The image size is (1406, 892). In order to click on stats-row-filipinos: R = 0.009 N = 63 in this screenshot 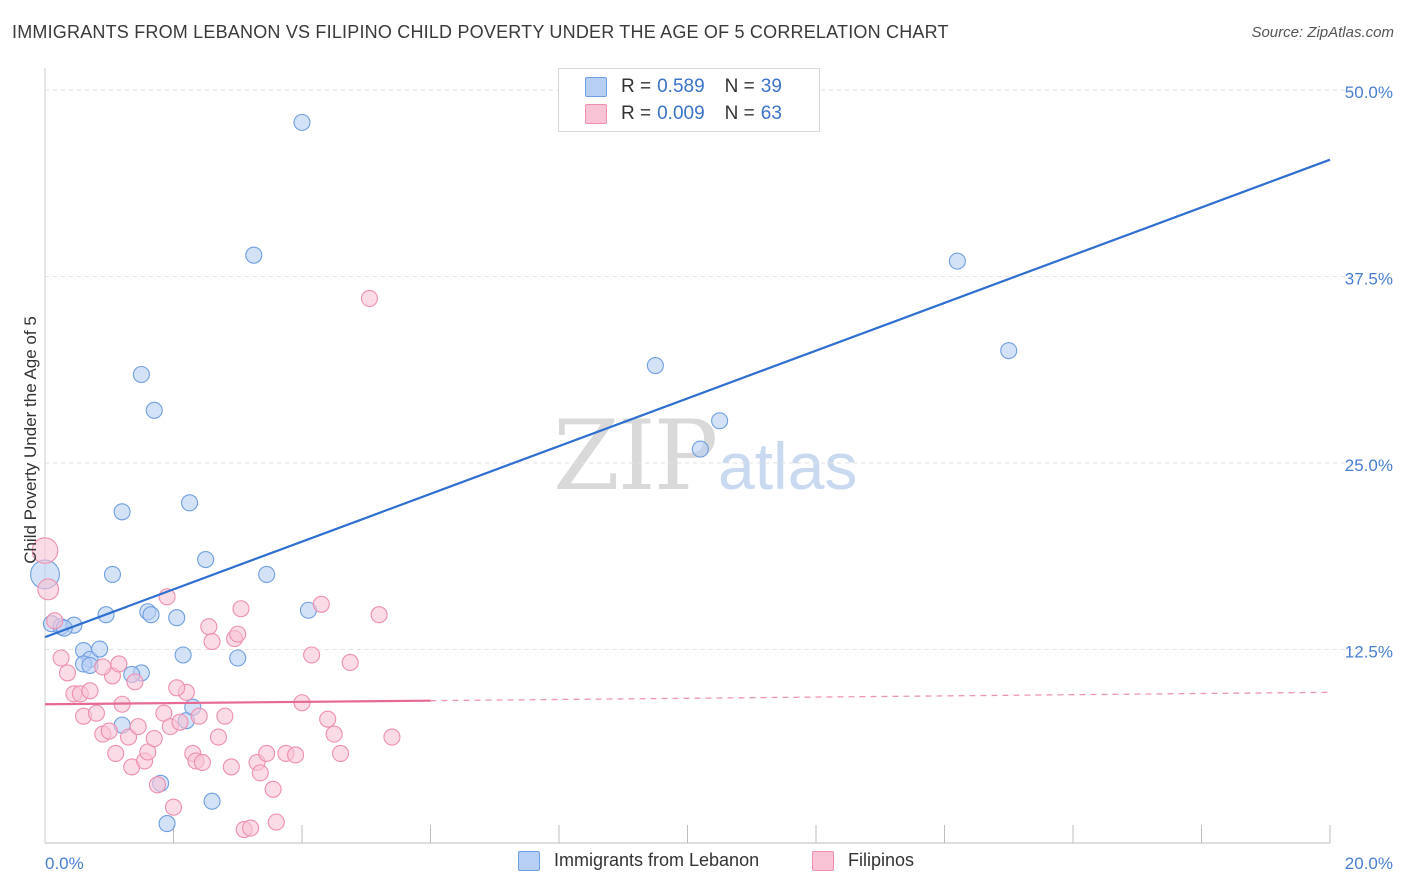, I will do `click(683, 114)`.